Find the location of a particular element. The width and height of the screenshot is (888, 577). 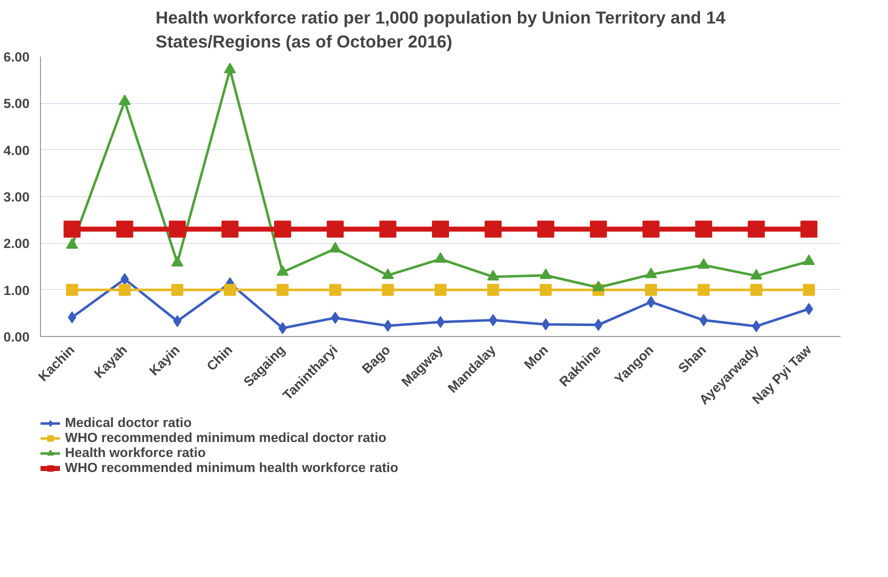

legend-label: Medical doctor ratio is located at coordinates (128, 422).